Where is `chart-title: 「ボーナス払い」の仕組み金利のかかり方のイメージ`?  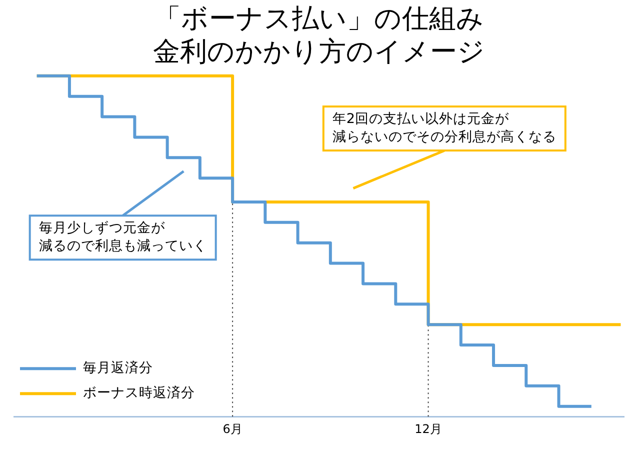 chart-title: 「ボーナス払い」の仕組み金利のかかり方のイメージ is located at coordinates (319, 35).